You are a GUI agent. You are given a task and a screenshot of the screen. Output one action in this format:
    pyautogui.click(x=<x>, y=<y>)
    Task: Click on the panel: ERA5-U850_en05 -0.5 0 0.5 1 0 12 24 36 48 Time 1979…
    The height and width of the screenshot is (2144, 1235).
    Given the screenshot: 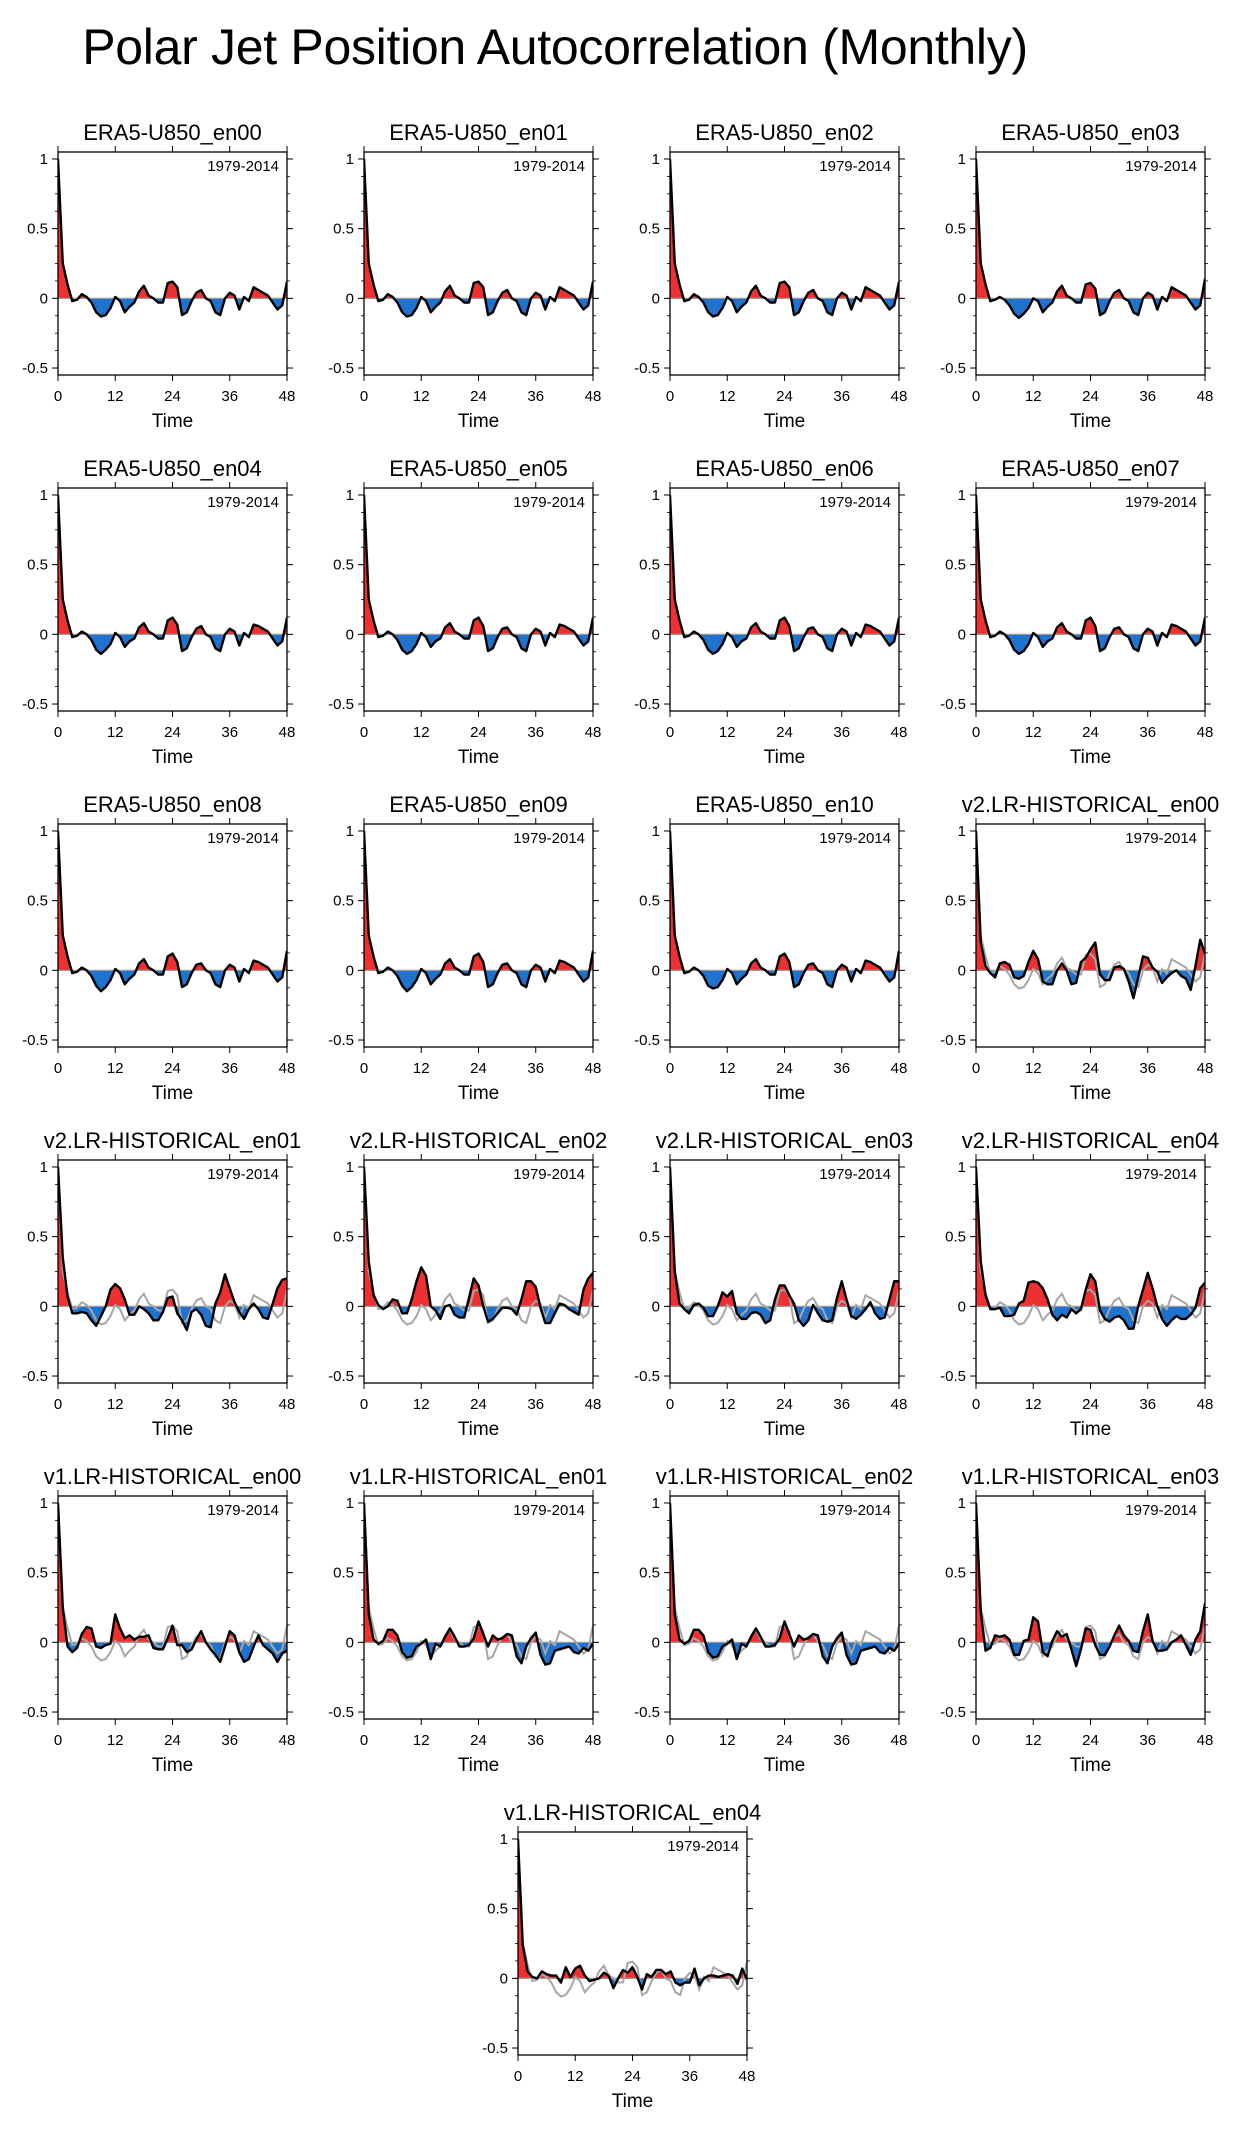 What is the action you would take?
    pyautogui.click(x=464, y=612)
    